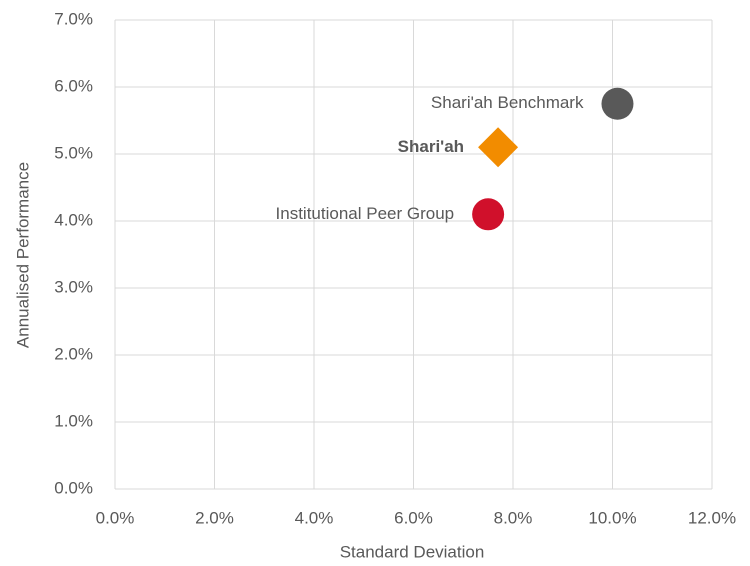  I want to click on y-axis-title: Annualised Performance, so click(22, 255).